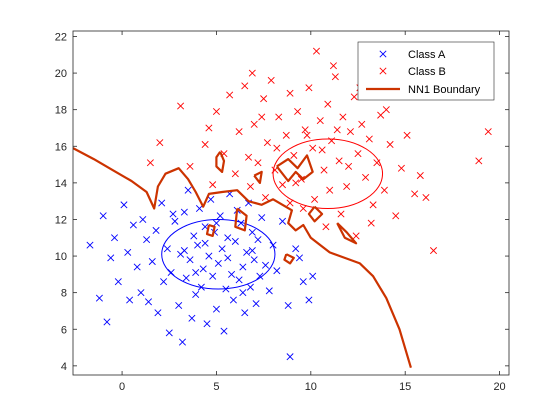  I want to click on y-tick-label: 10, so click(61, 257).